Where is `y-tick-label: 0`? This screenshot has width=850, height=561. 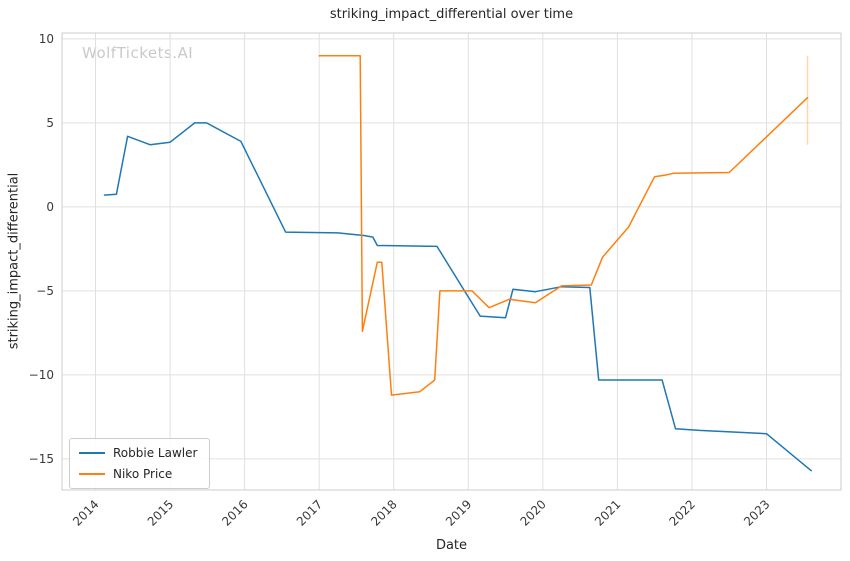 y-tick-label: 0 is located at coordinates (50, 207).